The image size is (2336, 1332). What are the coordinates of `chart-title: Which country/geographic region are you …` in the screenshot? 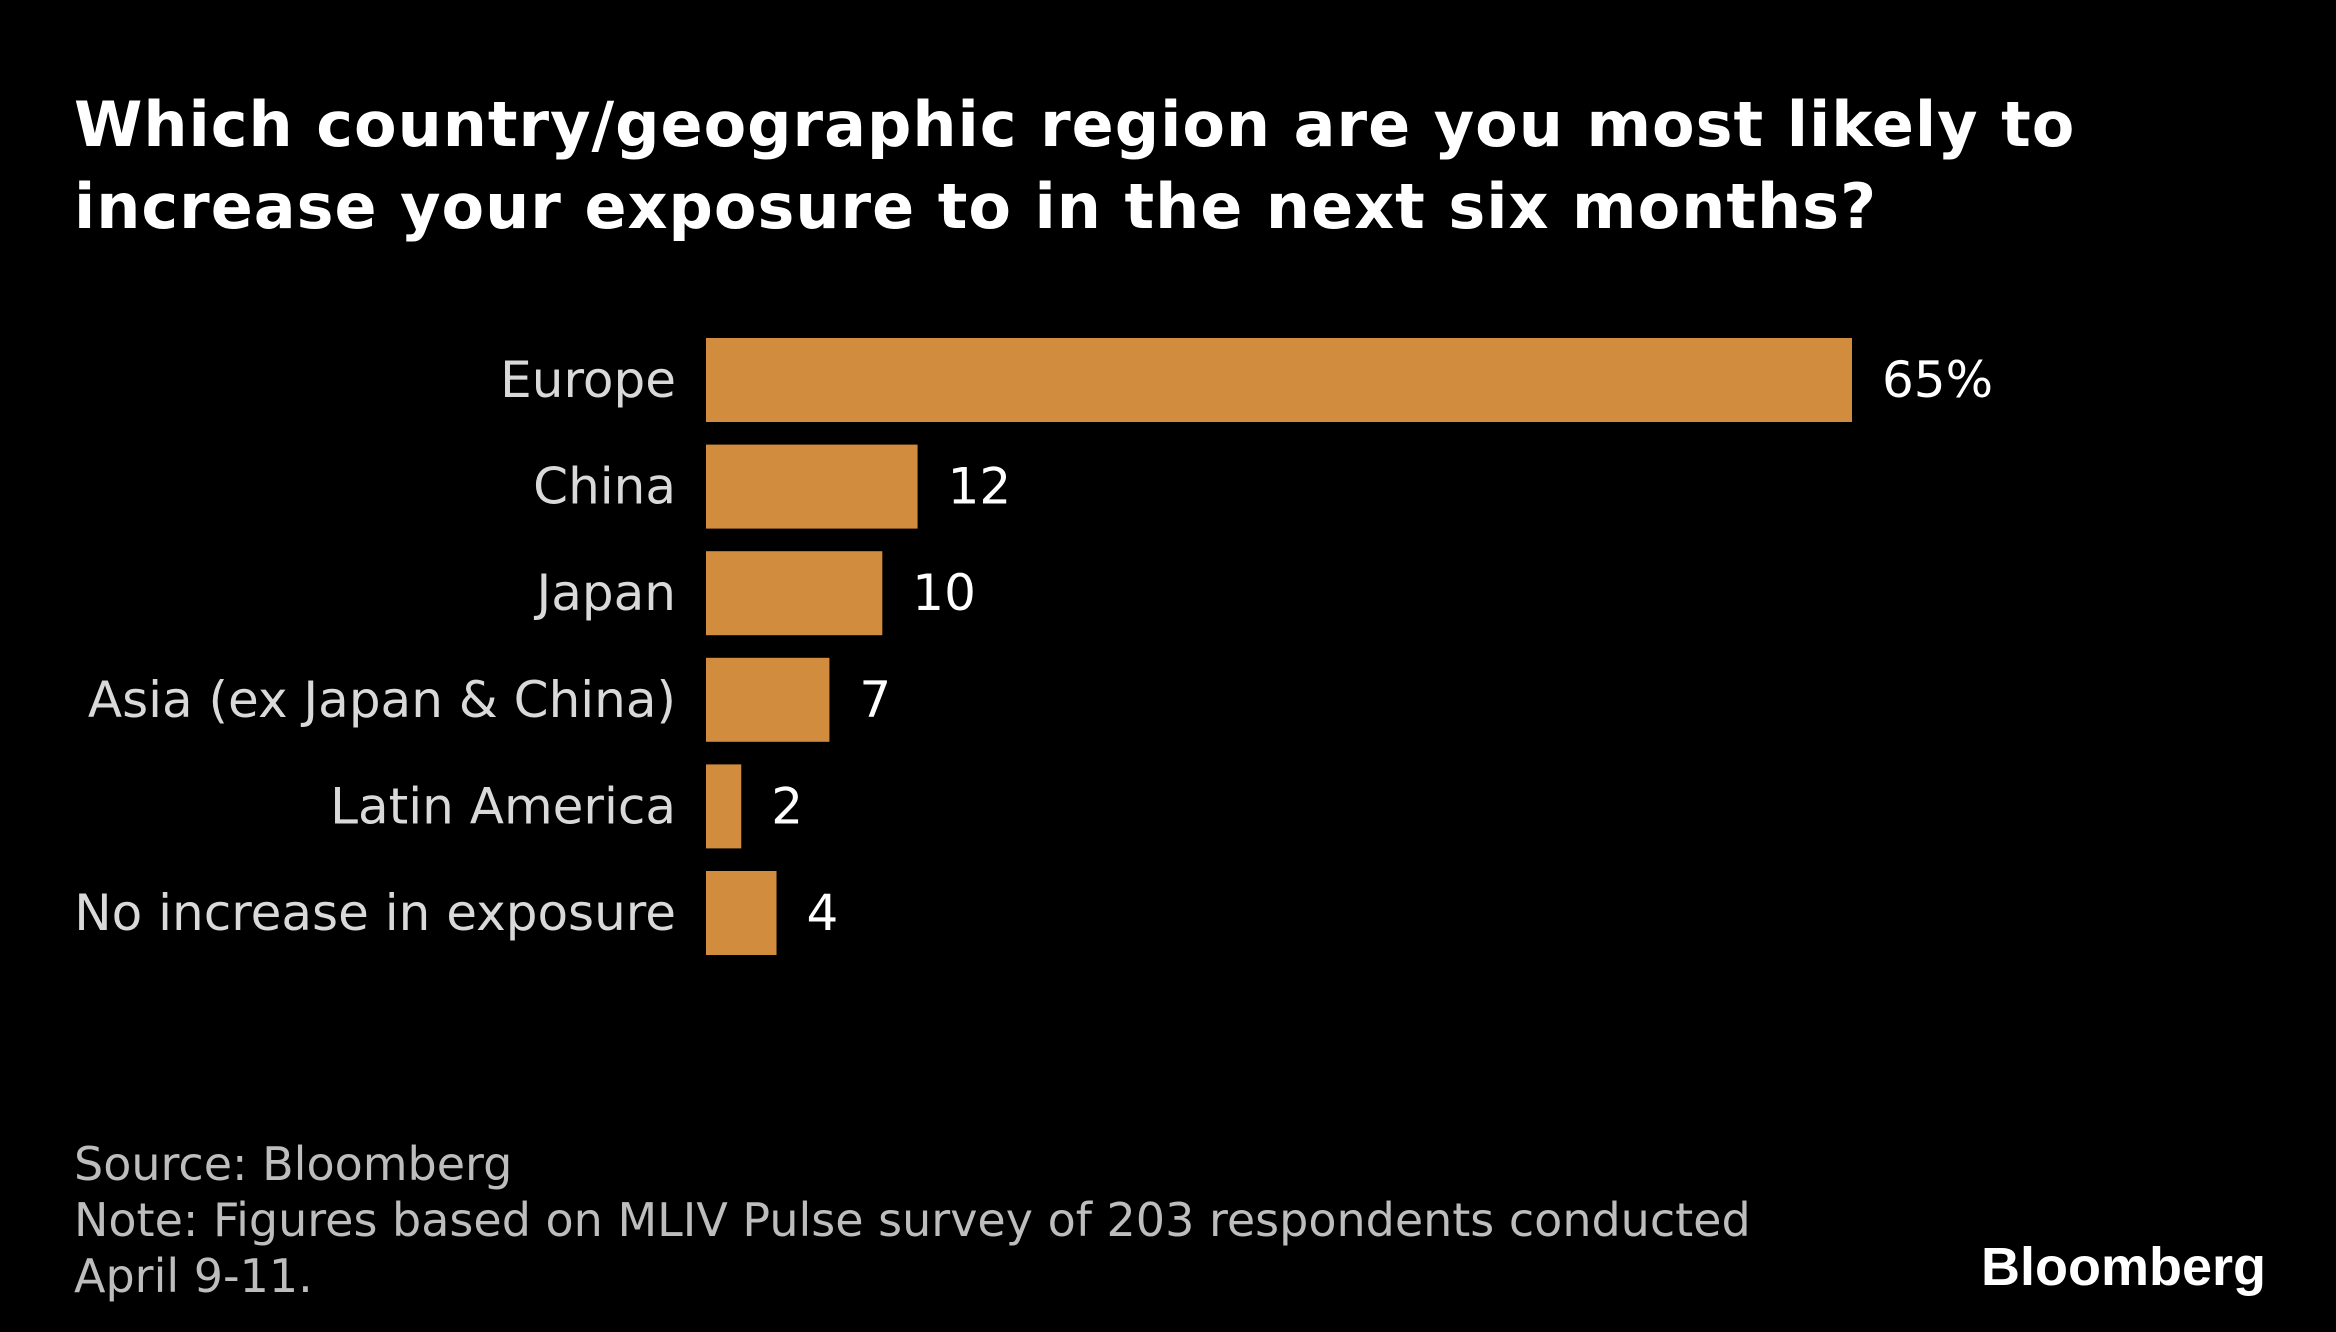 It's located at (1124, 166).